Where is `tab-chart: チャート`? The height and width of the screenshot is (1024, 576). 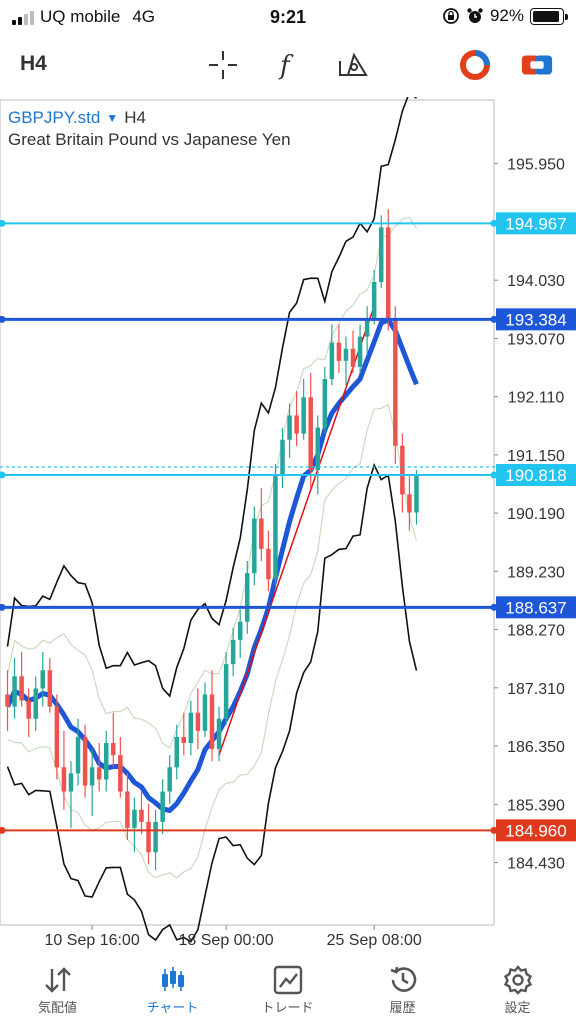
tab-chart: チャート is located at coordinates (172, 989).